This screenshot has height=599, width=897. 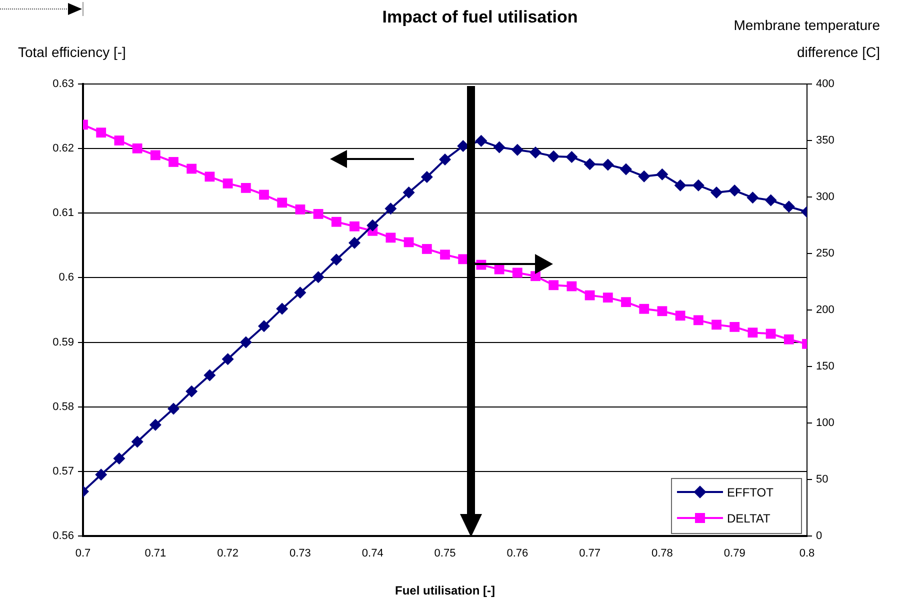 I want to click on y-tick-label: 0.58, so click(x=63, y=406).